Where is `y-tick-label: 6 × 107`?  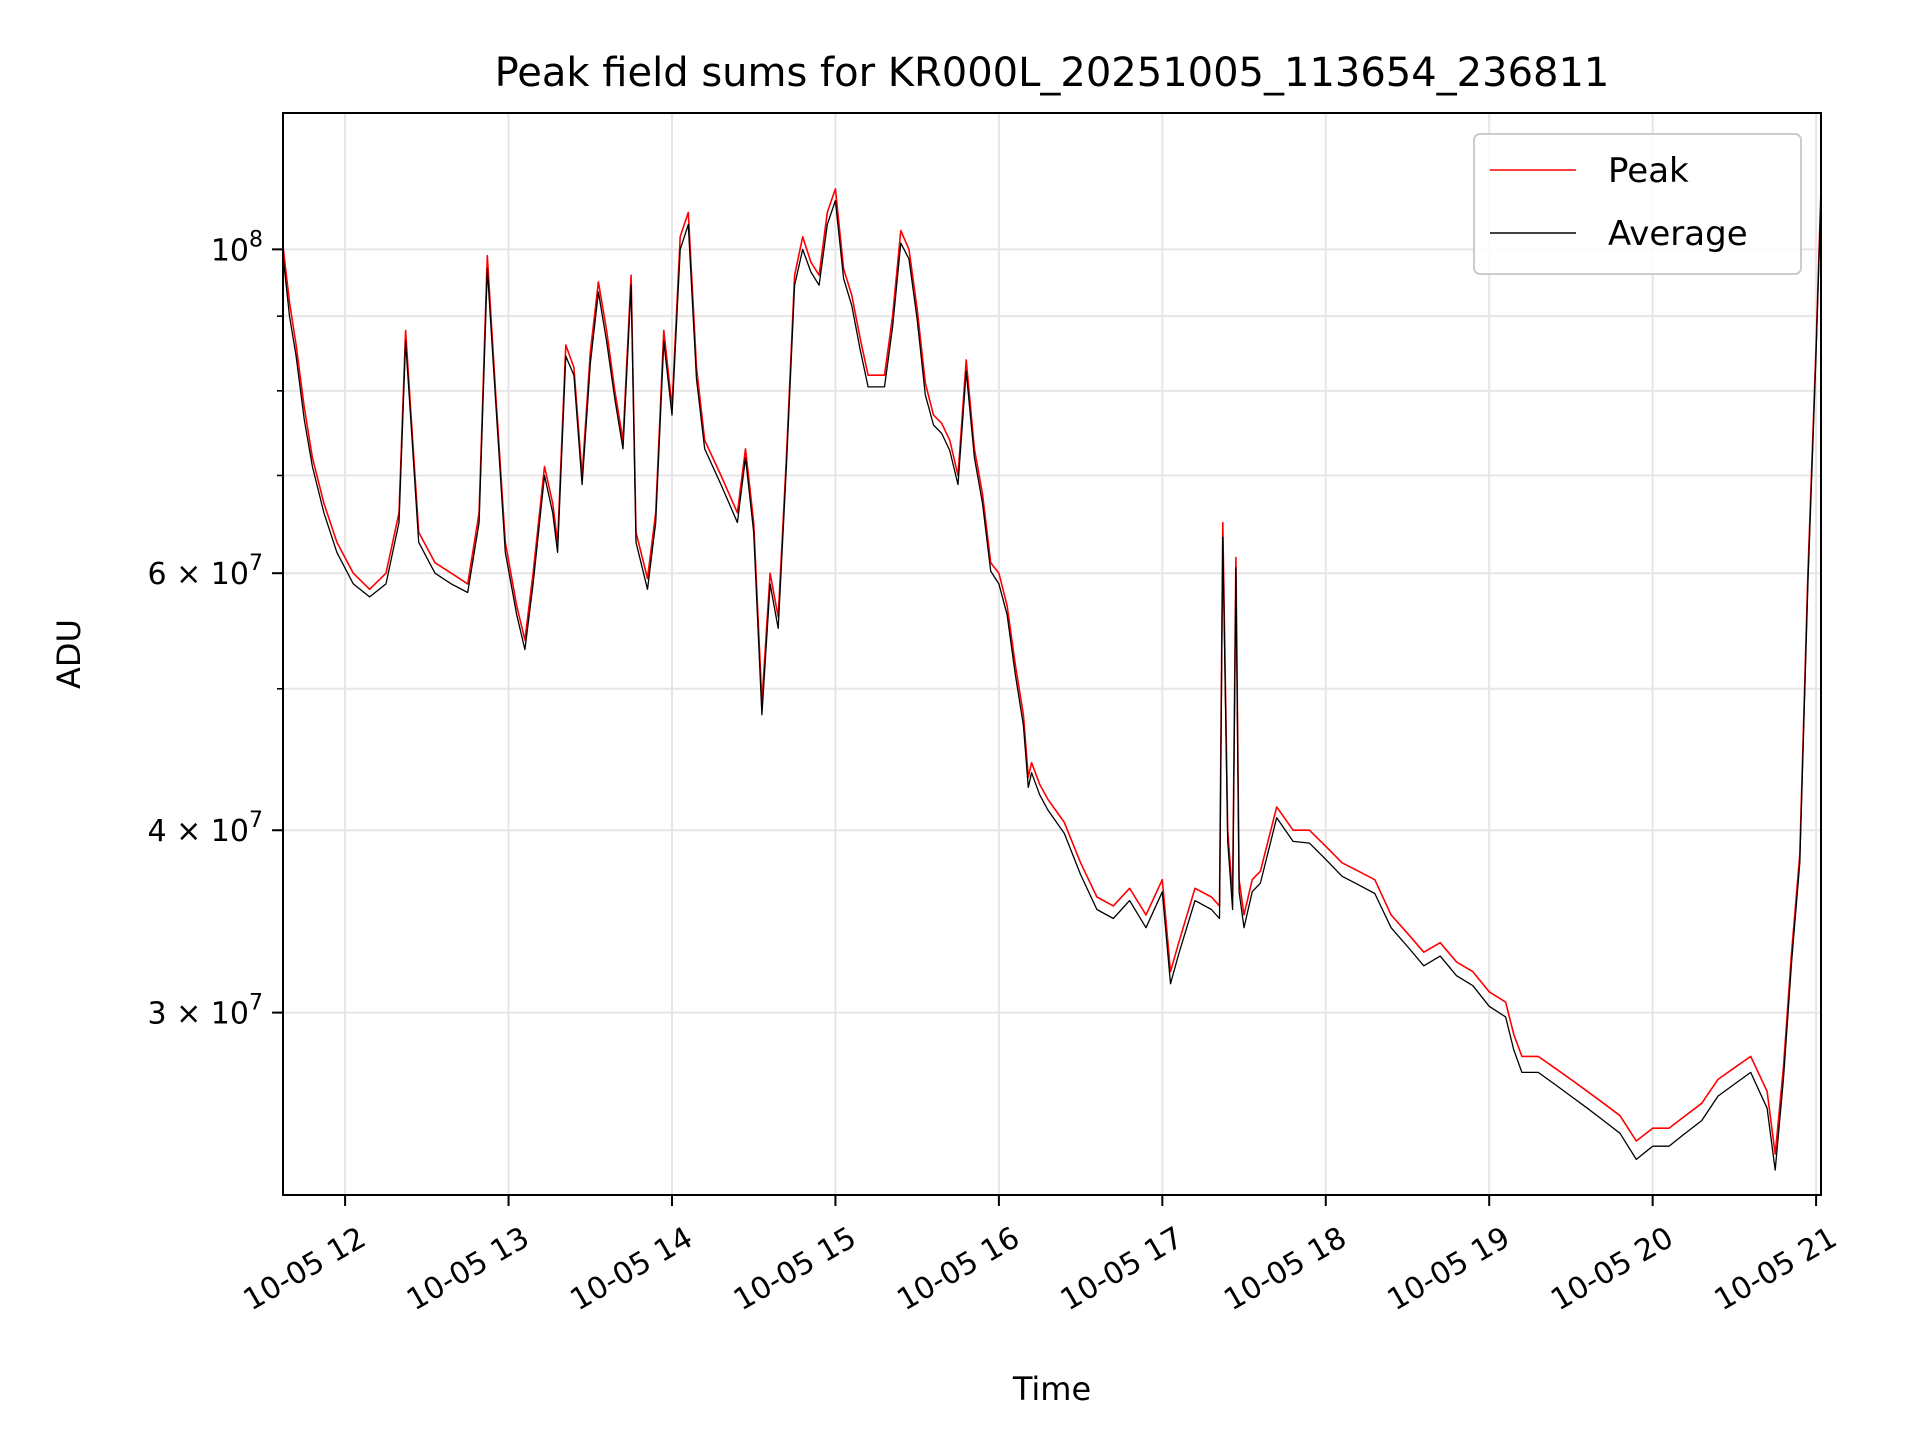 y-tick-label: 6 × 107 is located at coordinates (205, 571).